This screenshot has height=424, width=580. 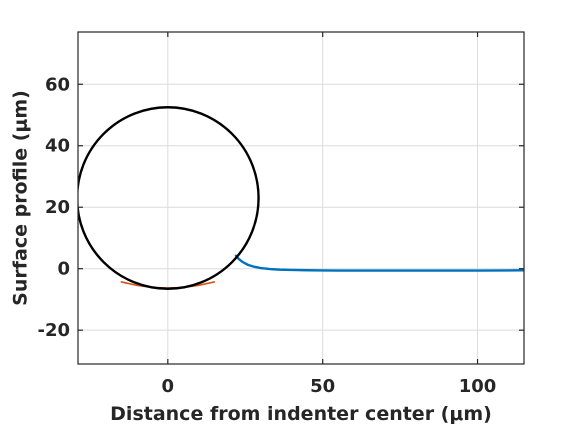 I want to click on indenter-circle, so click(x=169, y=198).